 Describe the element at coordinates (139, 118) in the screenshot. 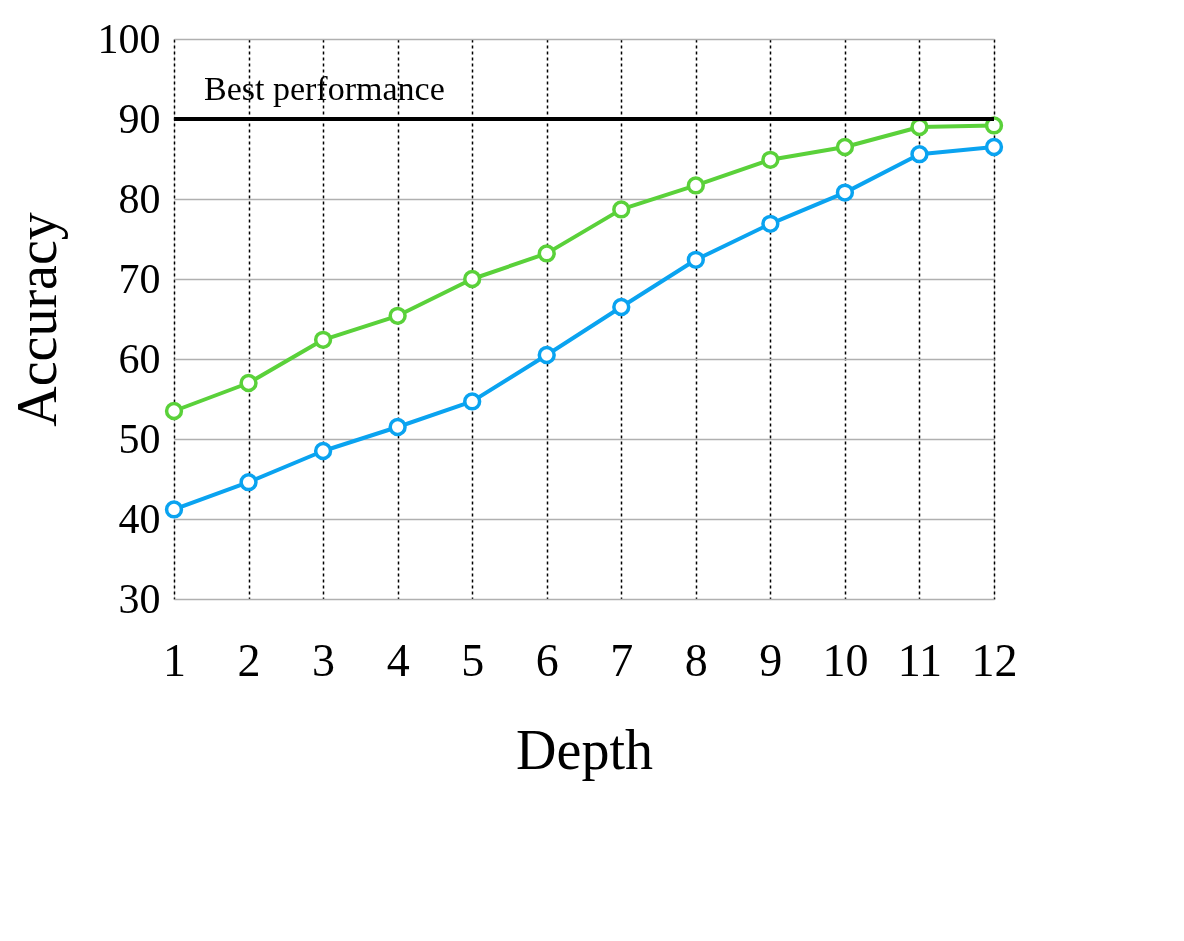

I see `y-tick-label: 90` at that location.